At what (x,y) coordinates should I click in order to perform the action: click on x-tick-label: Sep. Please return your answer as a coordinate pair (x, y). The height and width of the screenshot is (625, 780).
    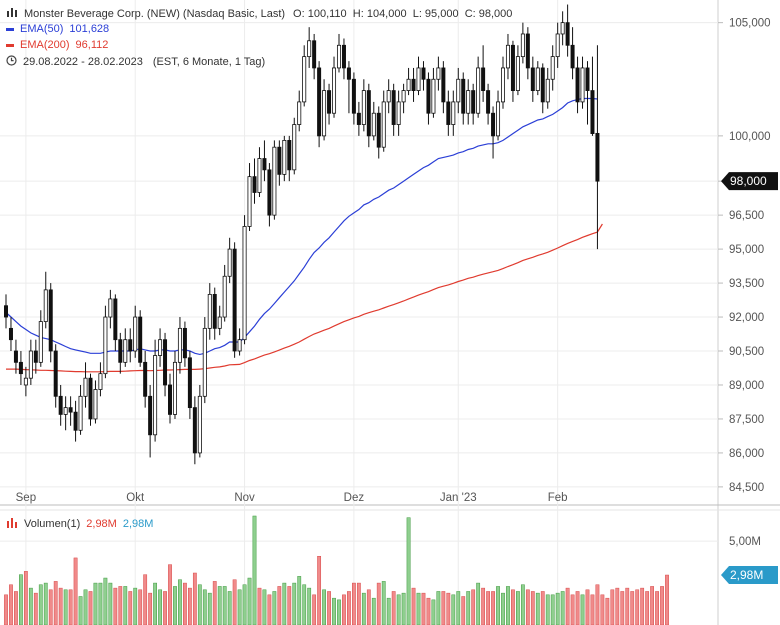
    Looking at the image, I should click on (26, 498).